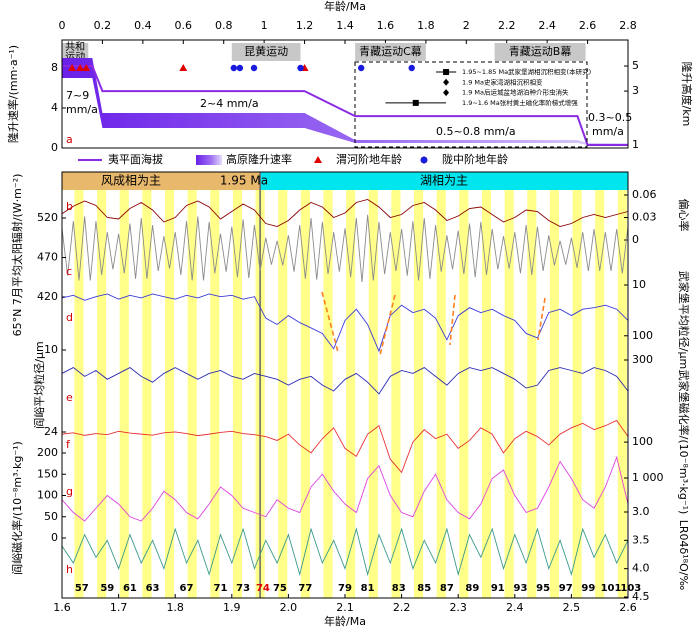 The image size is (700, 629). What do you see at coordinates (515, 607) in the screenshot?
I see `x-tick-label: 2.4` at bounding box center [515, 607].